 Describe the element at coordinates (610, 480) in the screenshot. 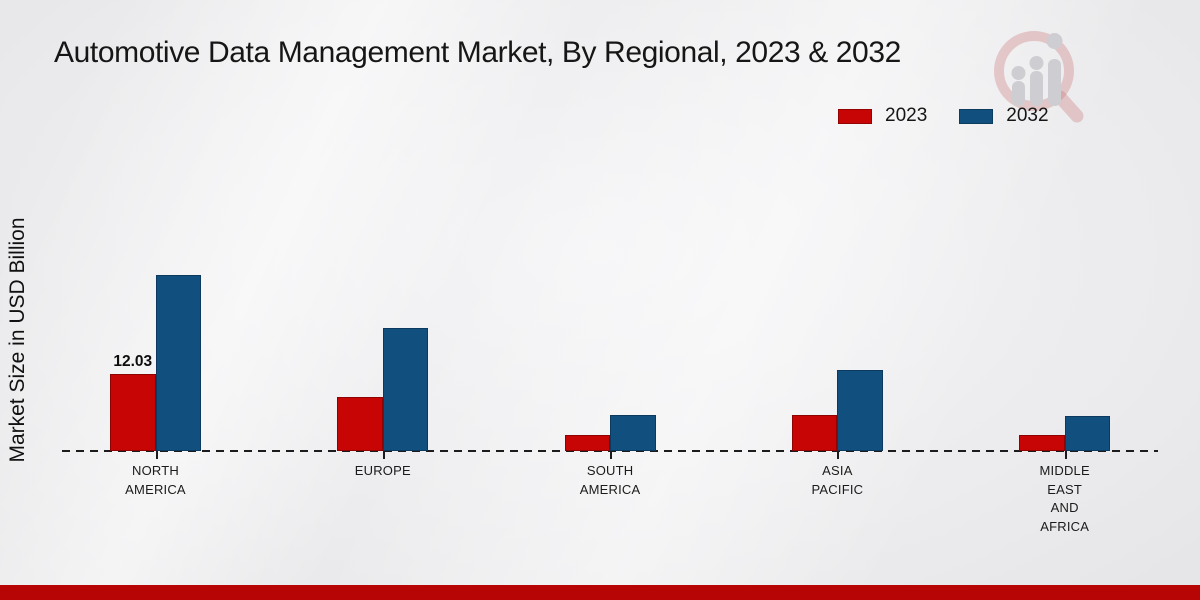

I see `x-axis-label-south-america: SOUTH AMERICA` at that location.